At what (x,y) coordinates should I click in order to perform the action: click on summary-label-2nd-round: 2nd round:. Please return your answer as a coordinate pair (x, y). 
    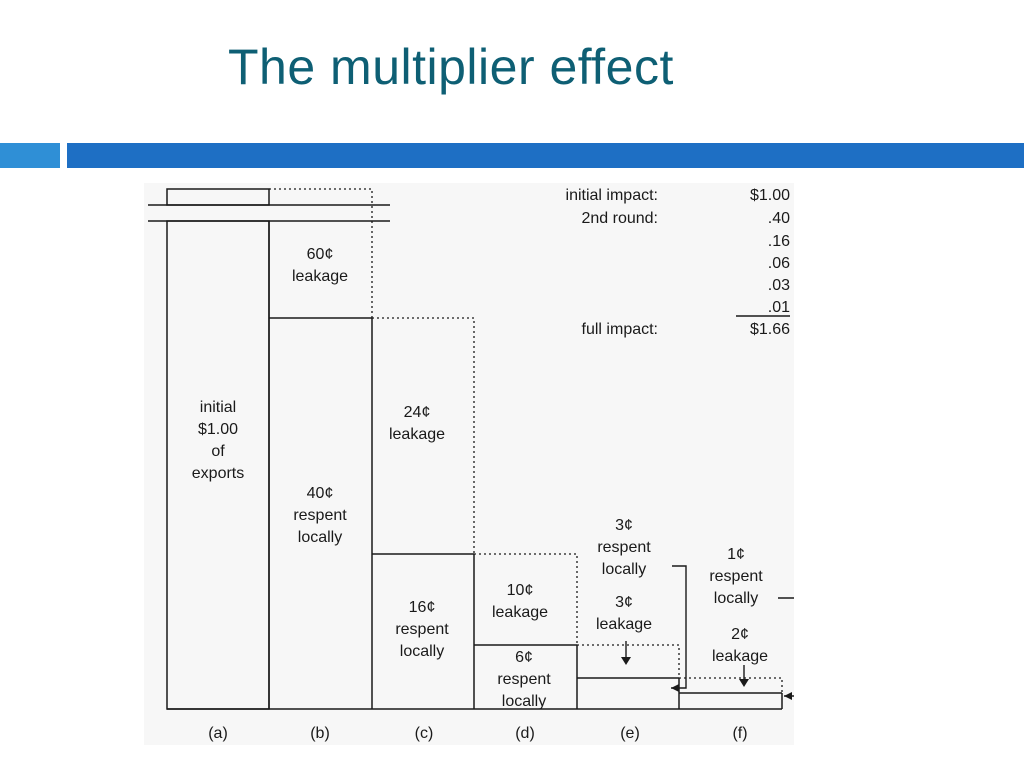
    Looking at the image, I should click on (619, 218).